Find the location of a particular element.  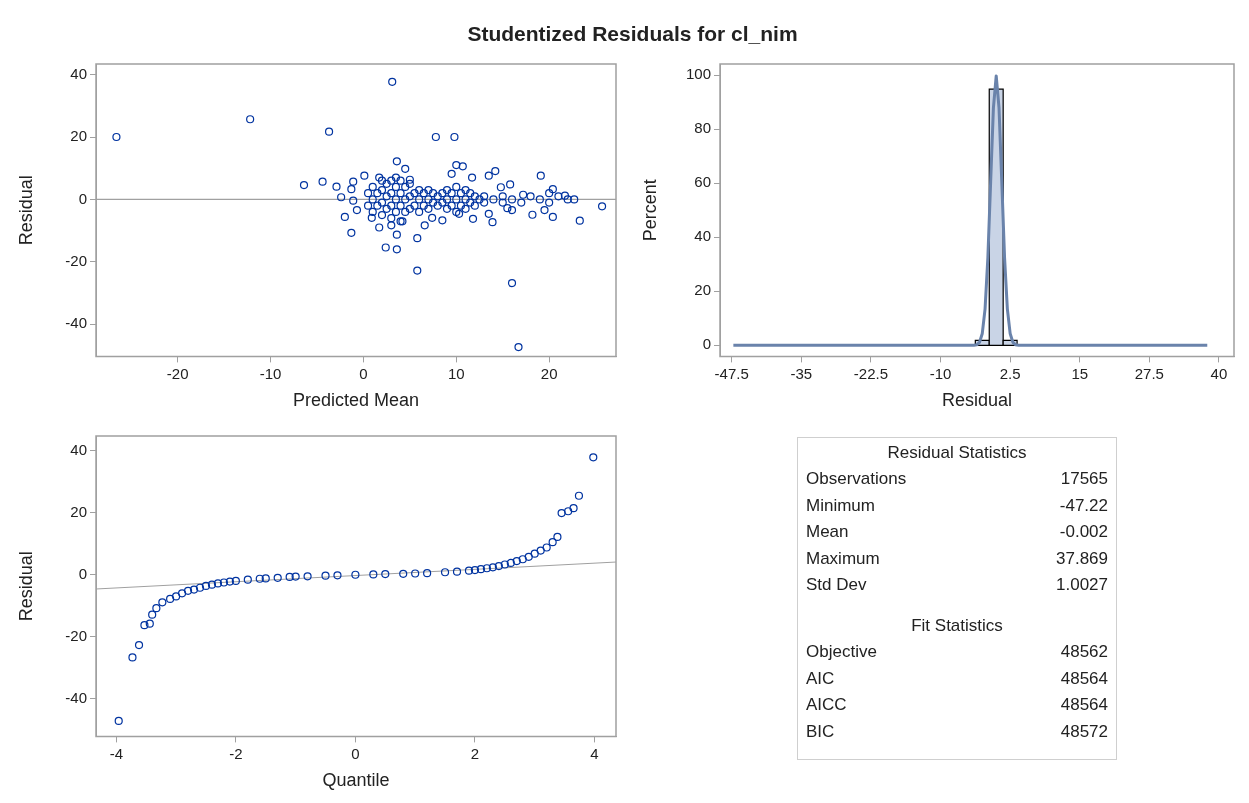

chart-title: Studentized Residuals for cl_nim is located at coordinates (632, 34).